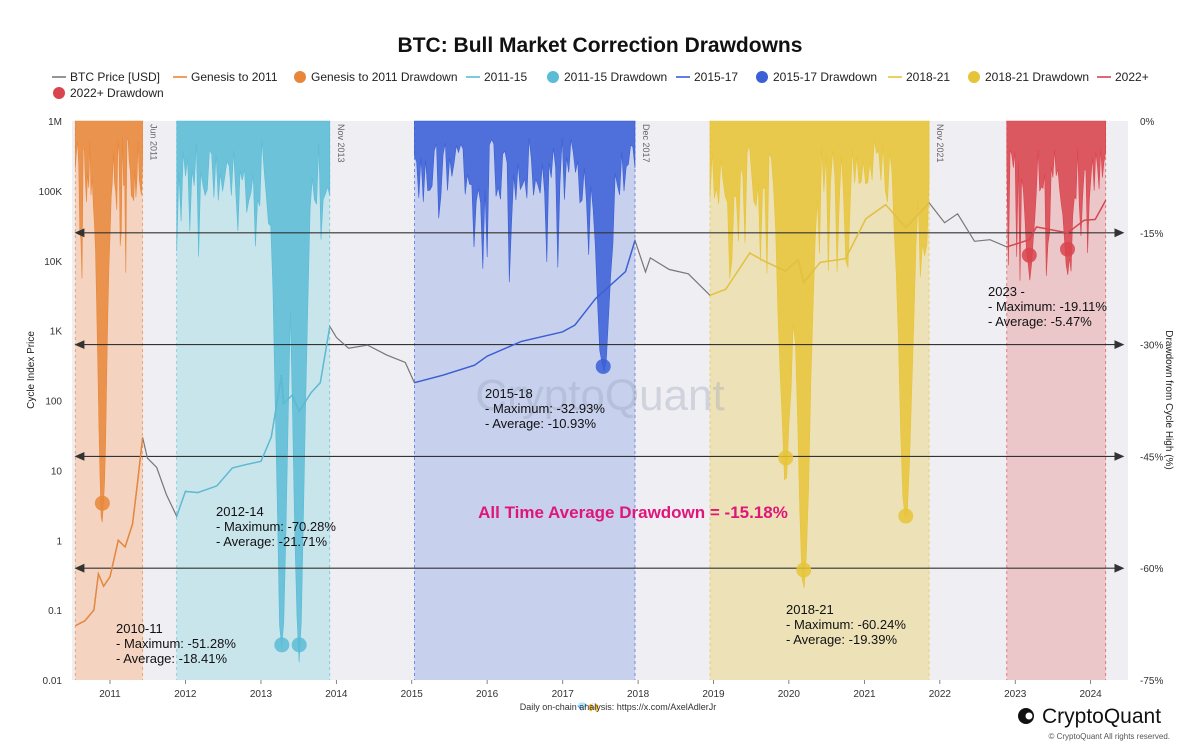  Describe the element at coordinates (928, 77) in the screenshot. I see `legend-label: 2018-21` at that location.